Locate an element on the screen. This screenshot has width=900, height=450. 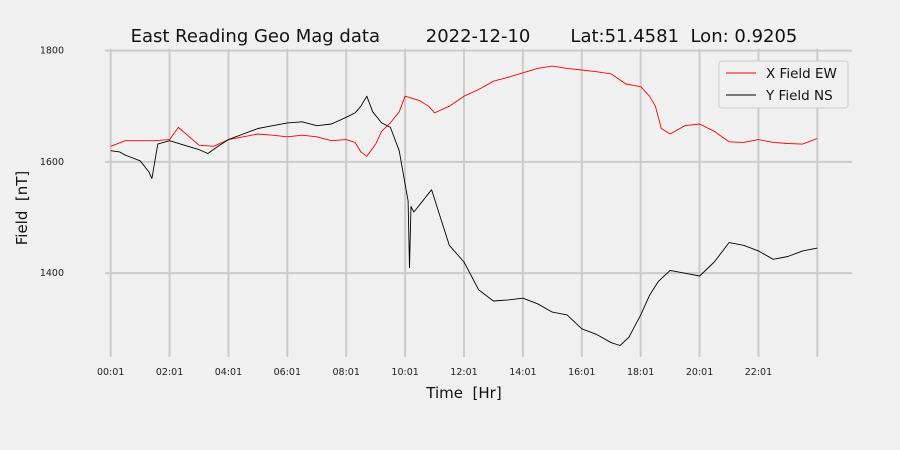
x-axis-label: Time [Hr] is located at coordinates (463, 393).